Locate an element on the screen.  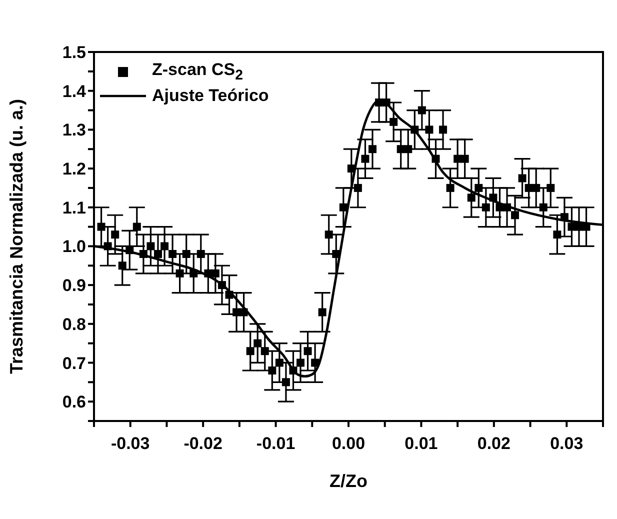
y-axis-title: Trasmitancia Normalizada (u. a.) is located at coordinates (16, 236).